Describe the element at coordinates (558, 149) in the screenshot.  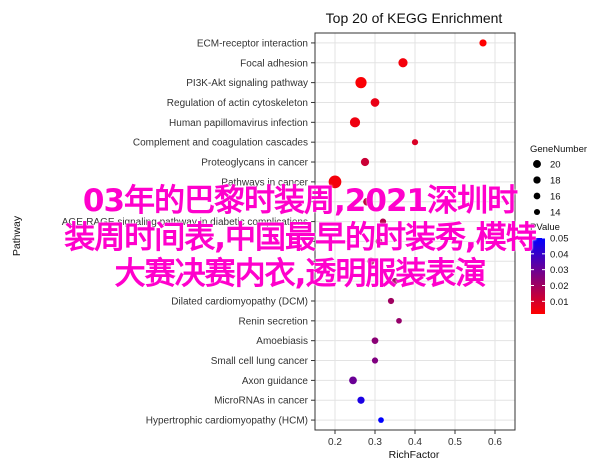
I see `gene-number-legend-title: GeneNumber` at that location.